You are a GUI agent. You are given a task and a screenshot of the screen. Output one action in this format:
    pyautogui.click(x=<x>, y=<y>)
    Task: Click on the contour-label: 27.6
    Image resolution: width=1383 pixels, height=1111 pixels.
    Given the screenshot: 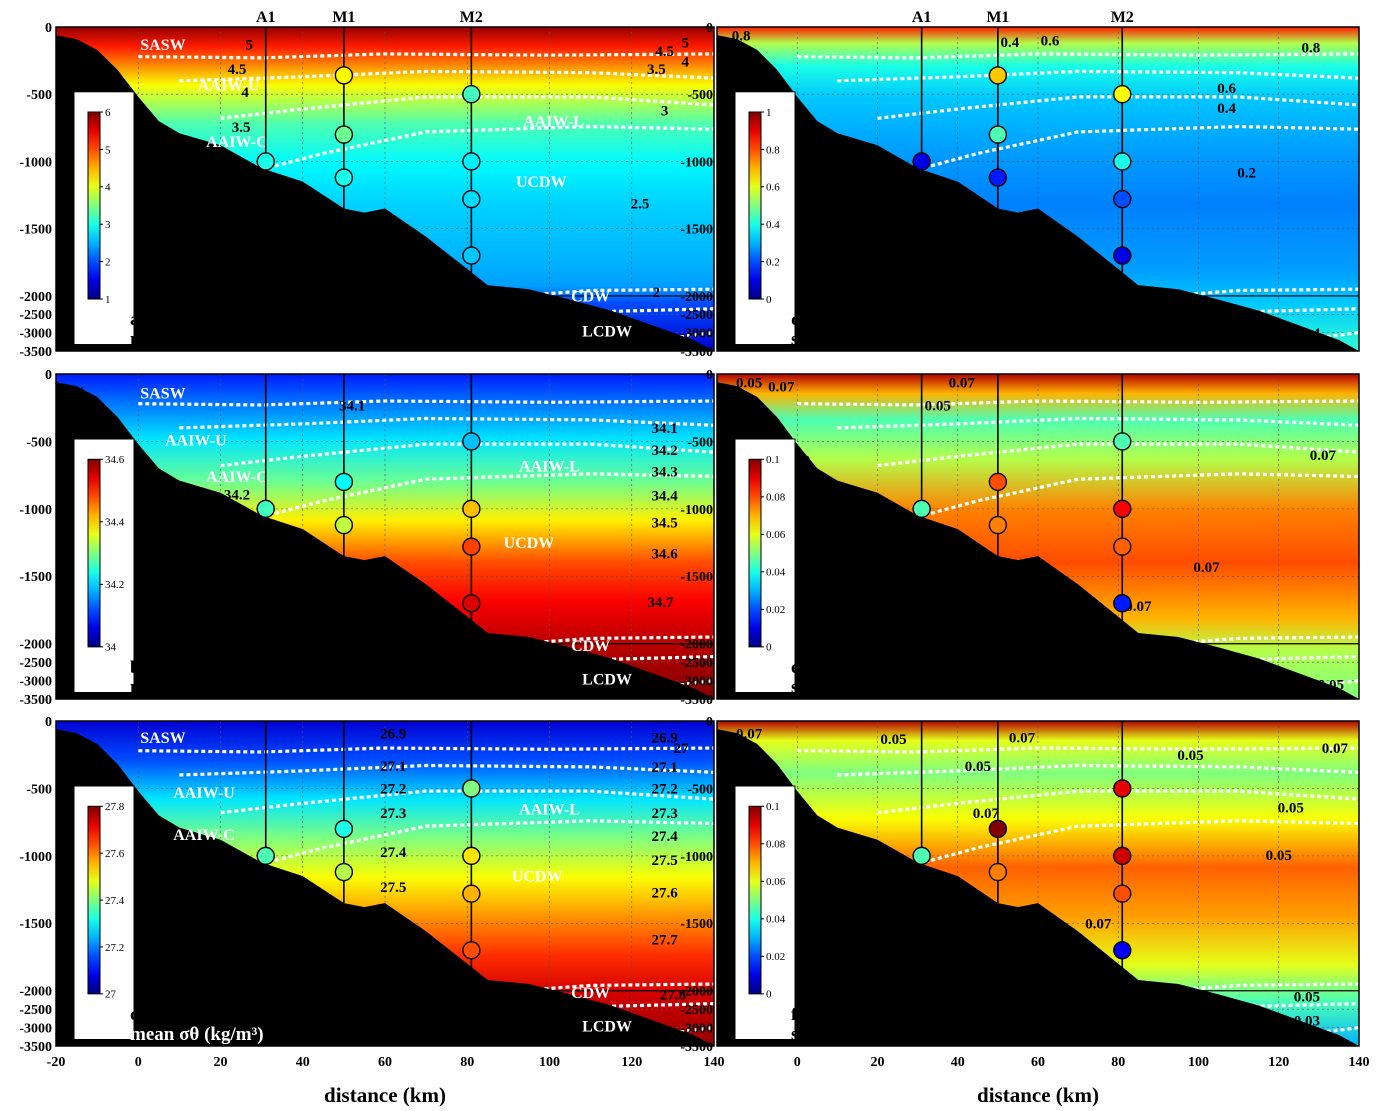 What is the action you would take?
    pyautogui.click(x=665, y=894)
    